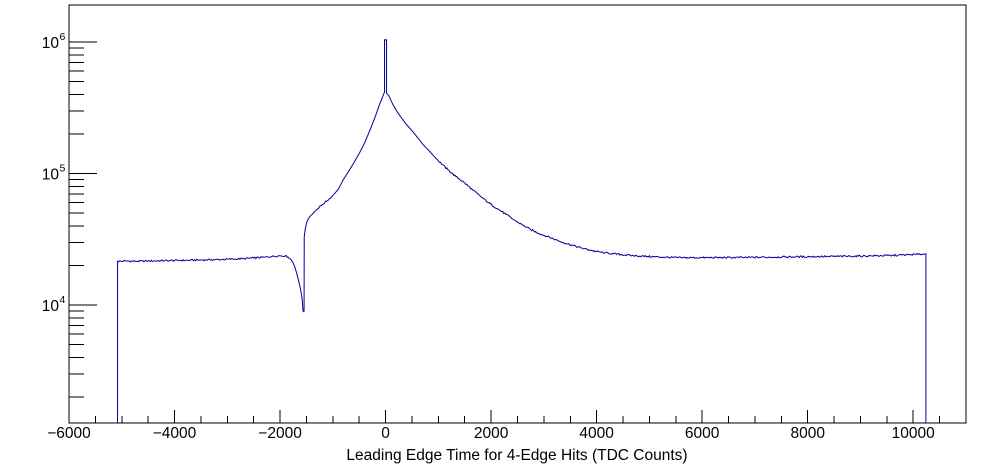 The image size is (996, 472). I want to click on x-axis-tick-label: −4000, so click(175, 433).